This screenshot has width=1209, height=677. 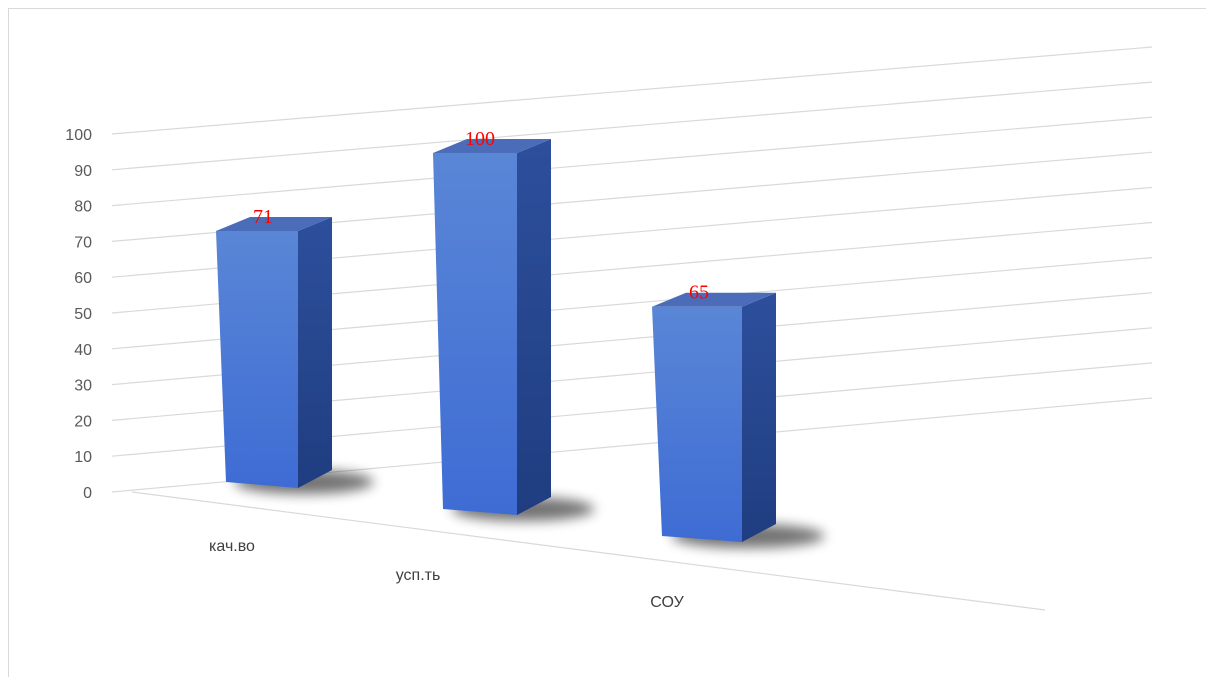 I want to click on data-label: 65, so click(x=699, y=293).